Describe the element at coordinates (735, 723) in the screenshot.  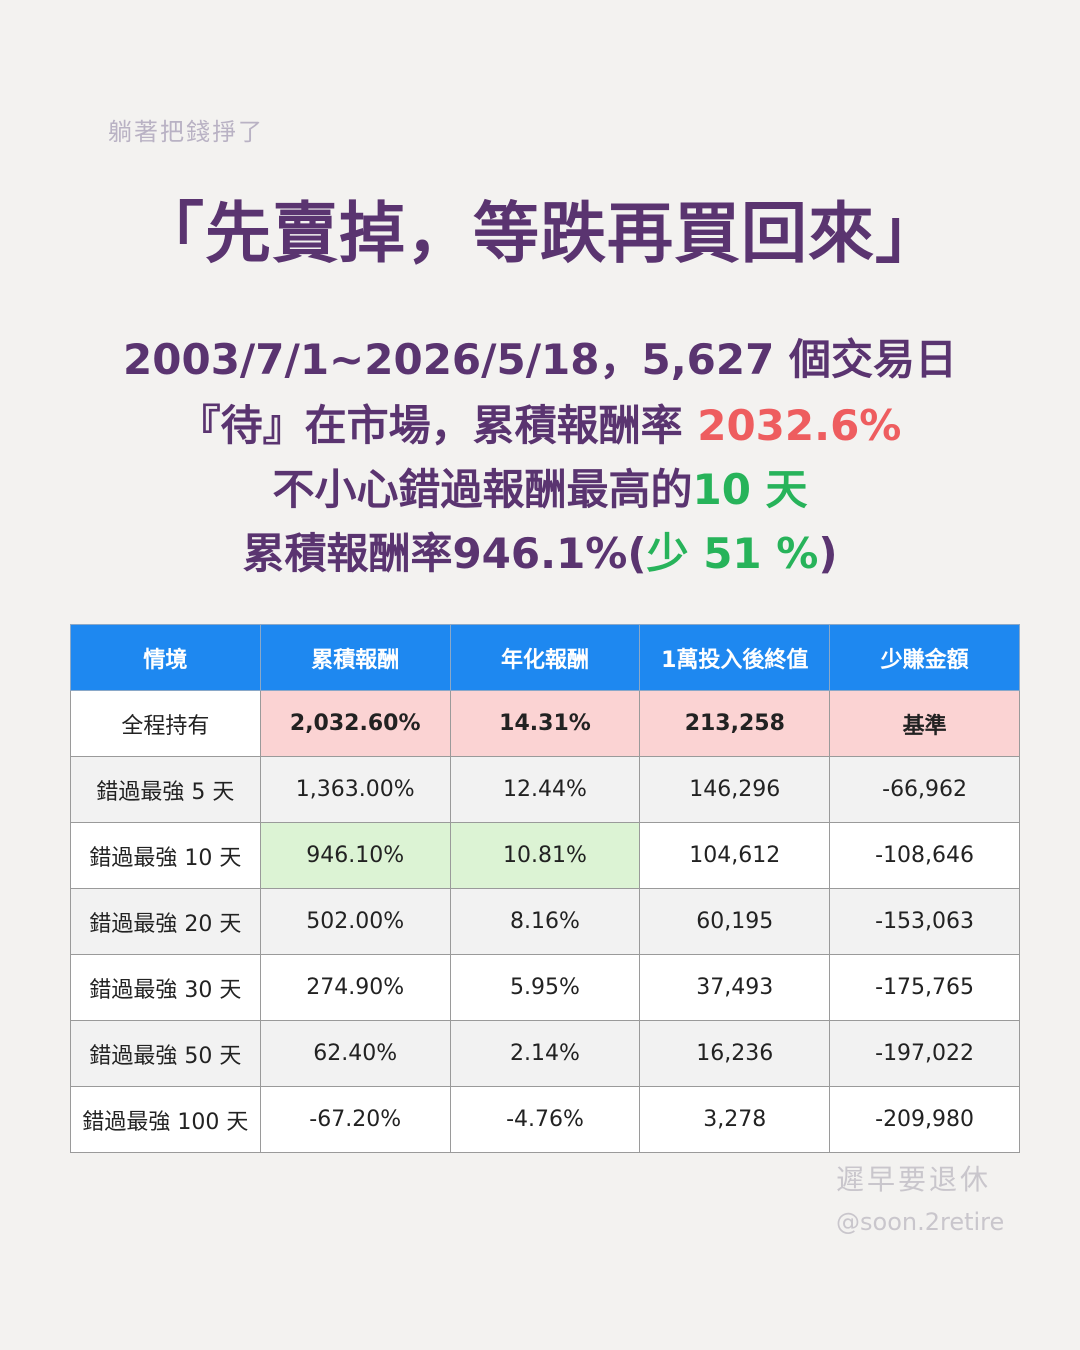
I see `cell-final-value: 213,258` at that location.